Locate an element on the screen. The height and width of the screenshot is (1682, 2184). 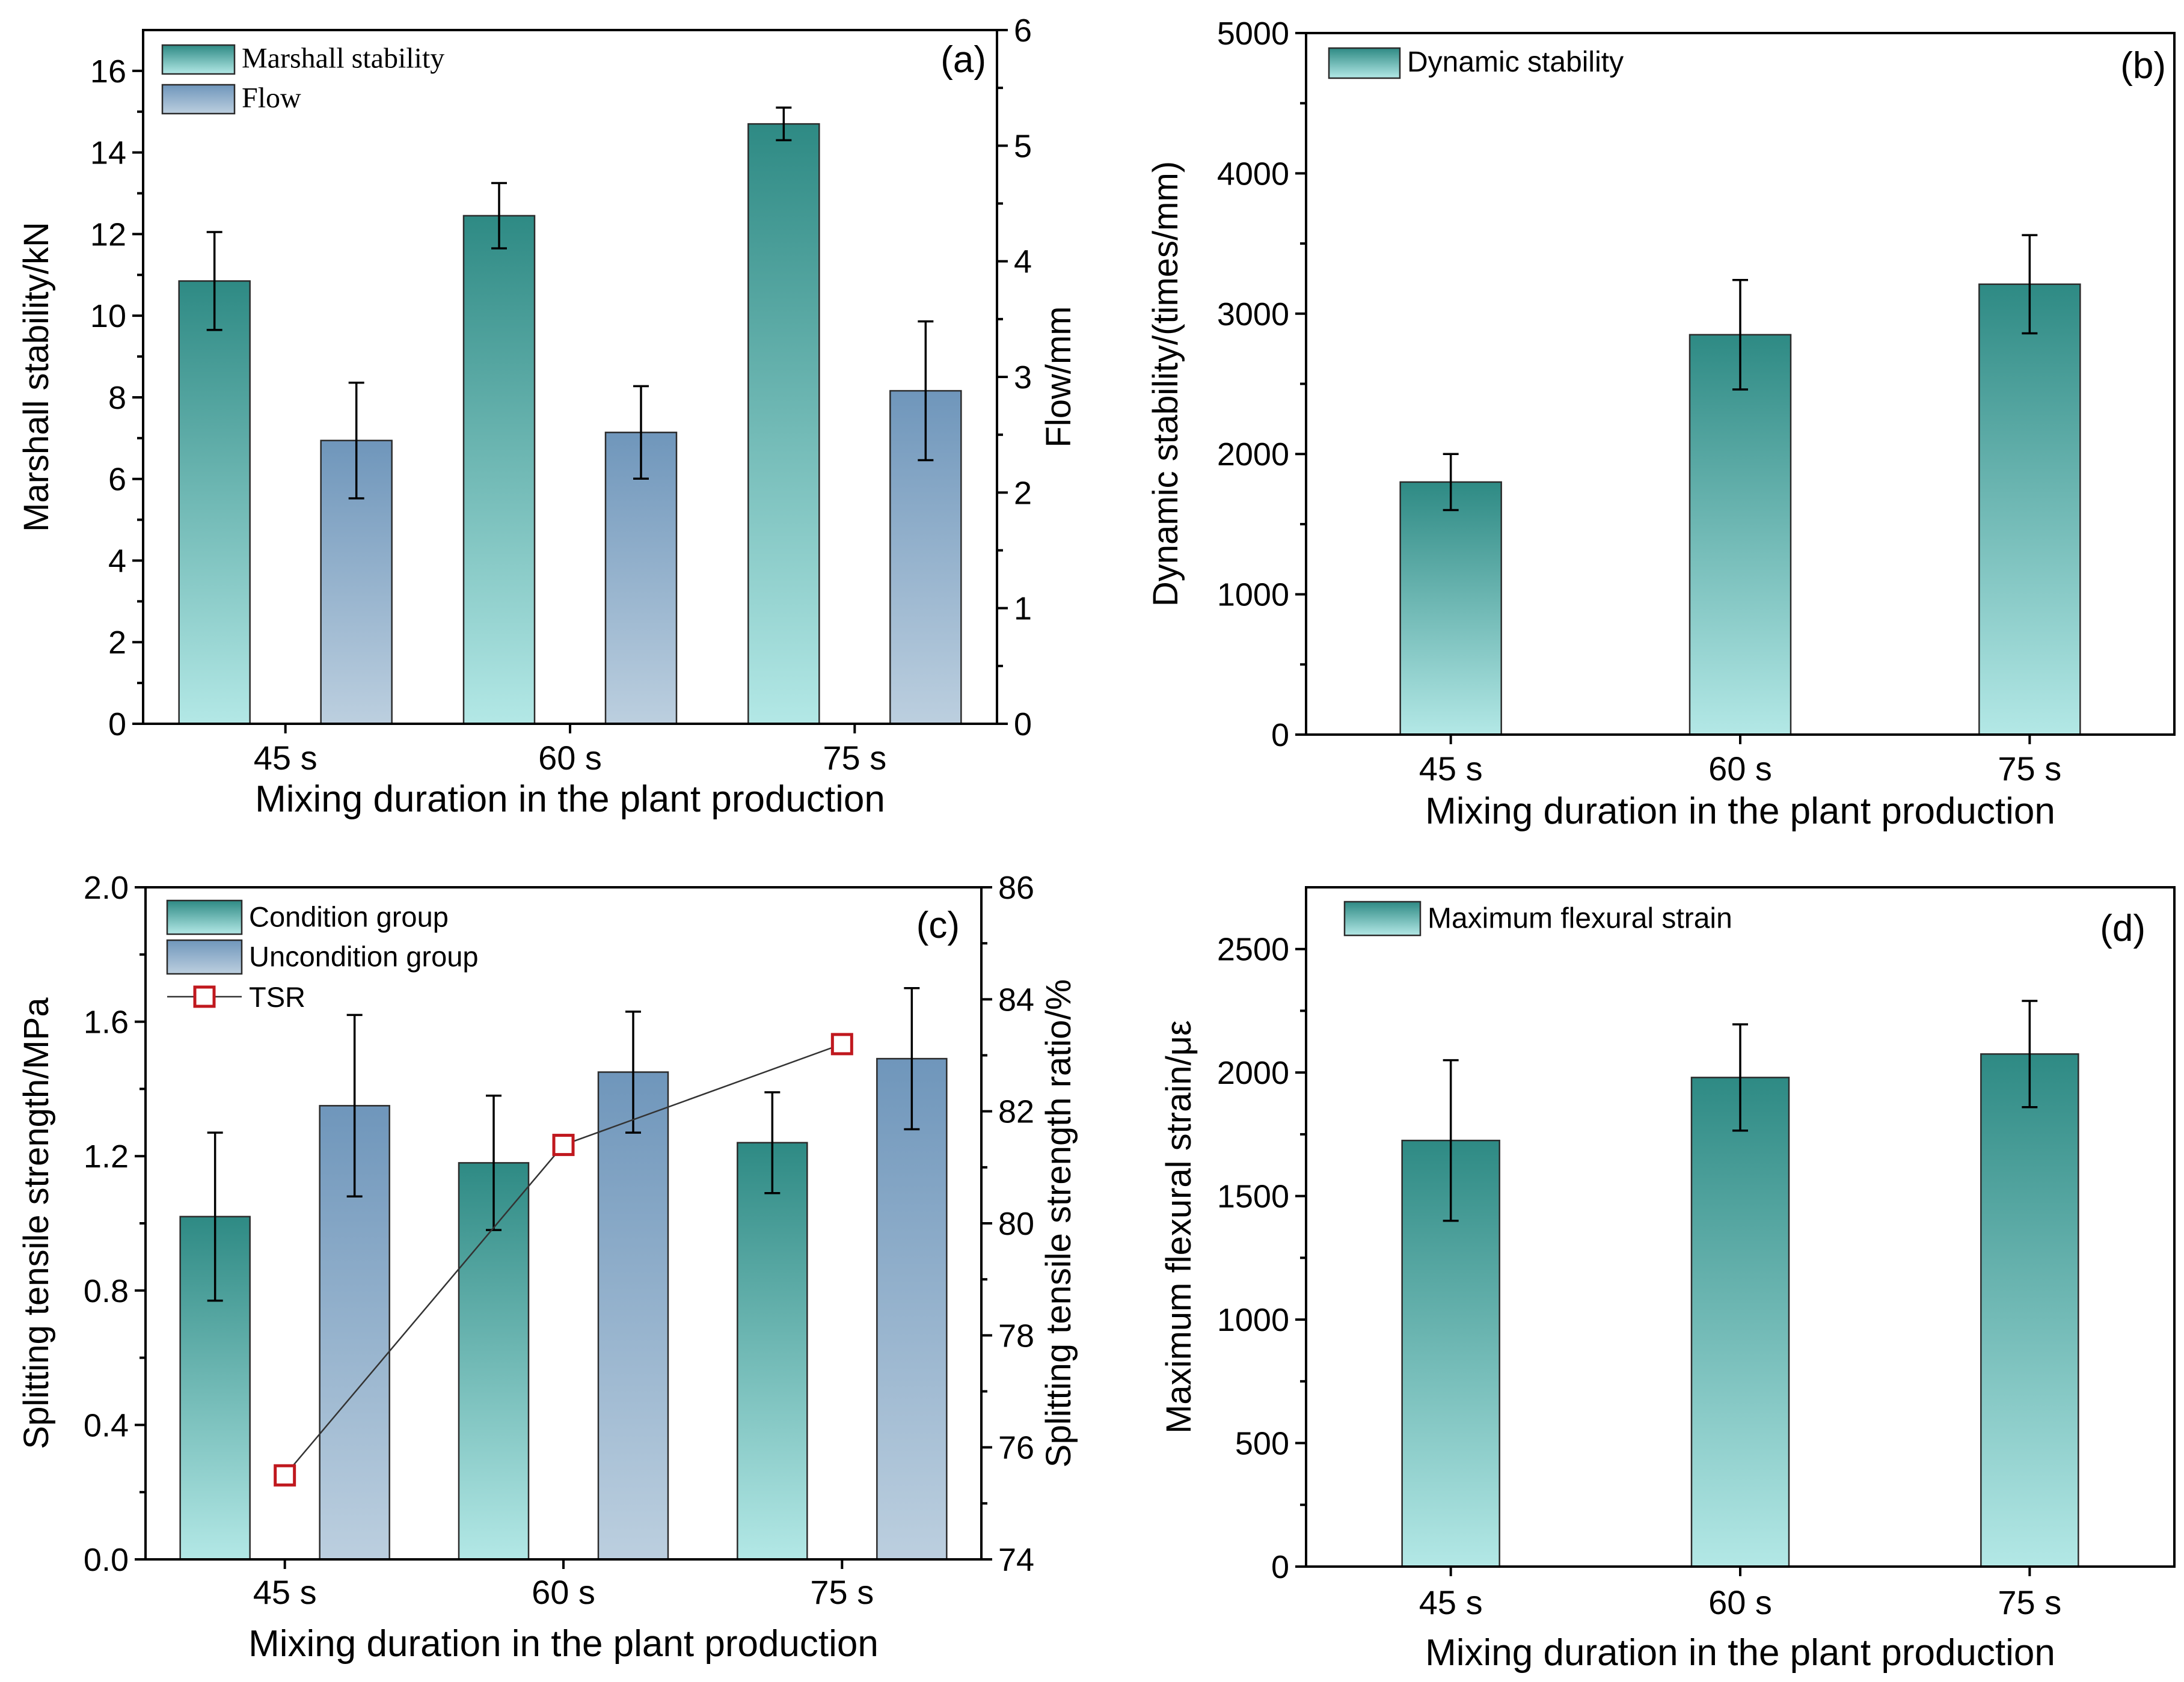
xtick-label-a-2: 75 s is located at coordinates (855, 758).